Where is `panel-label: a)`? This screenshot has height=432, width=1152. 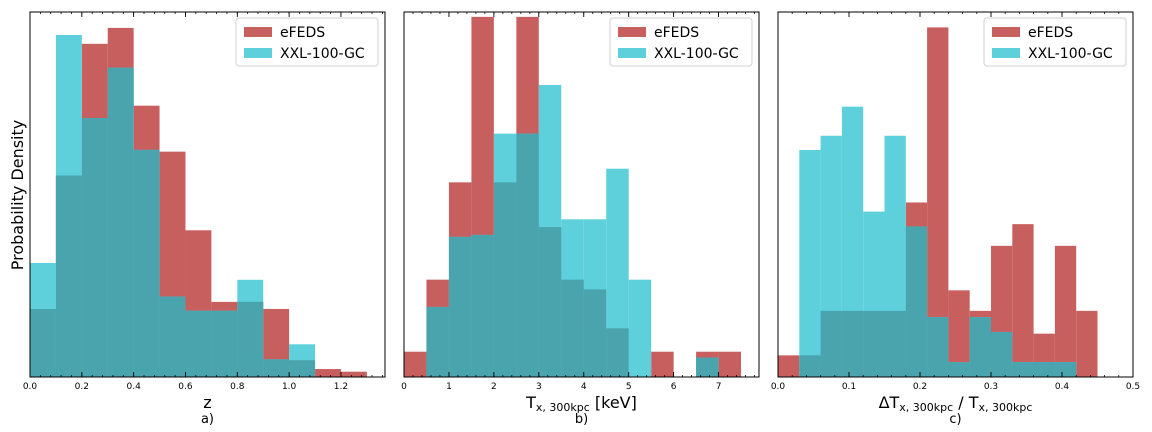 panel-label: a) is located at coordinates (207, 419).